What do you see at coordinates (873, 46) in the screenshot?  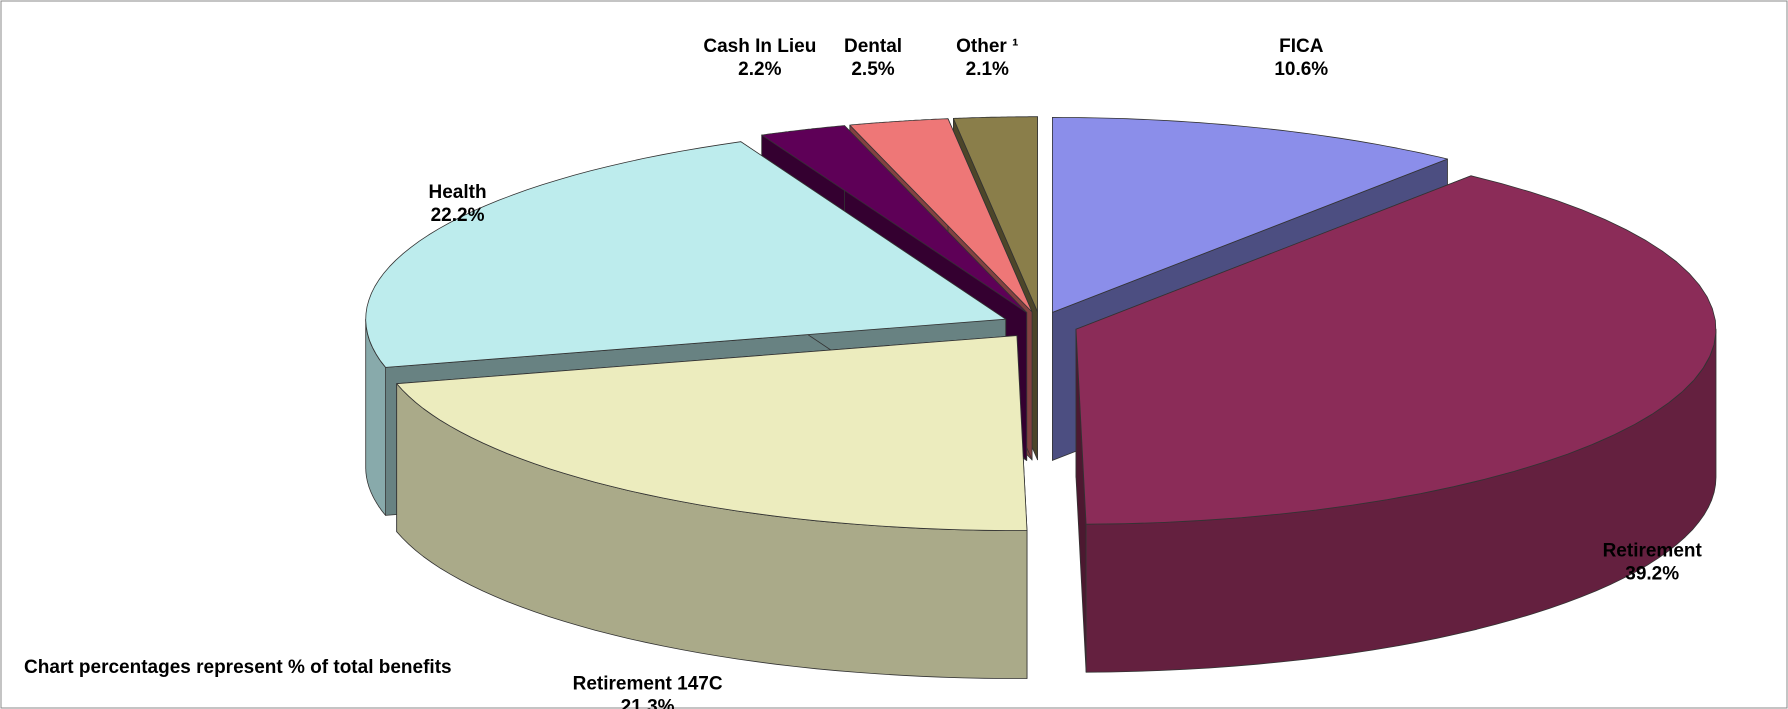 I see `slice-label: Dental` at bounding box center [873, 46].